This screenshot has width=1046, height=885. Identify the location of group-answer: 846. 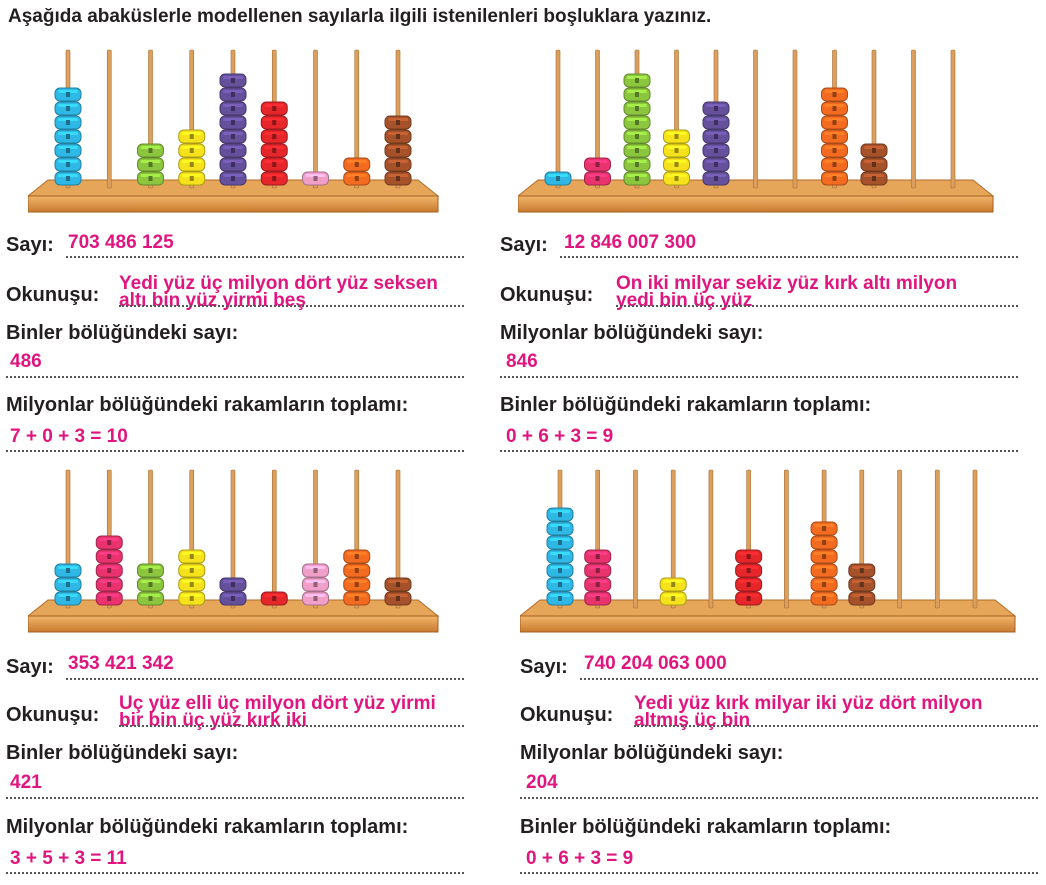
(522, 361).